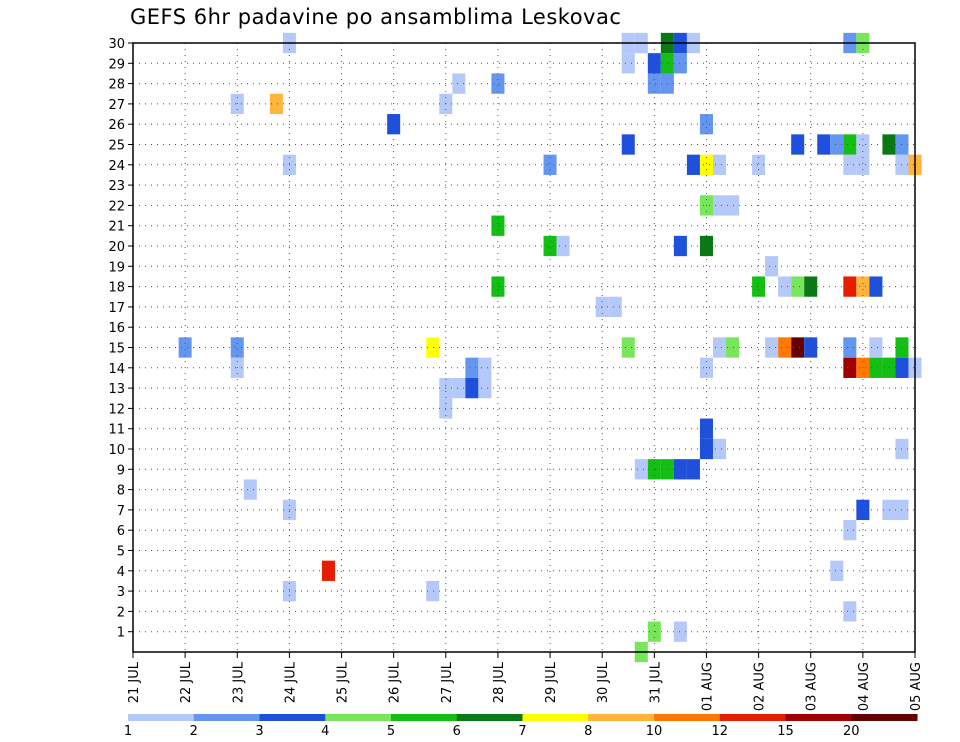 The image size is (960, 742). I want to click on y-tick-label: 18, so click(116, 288).